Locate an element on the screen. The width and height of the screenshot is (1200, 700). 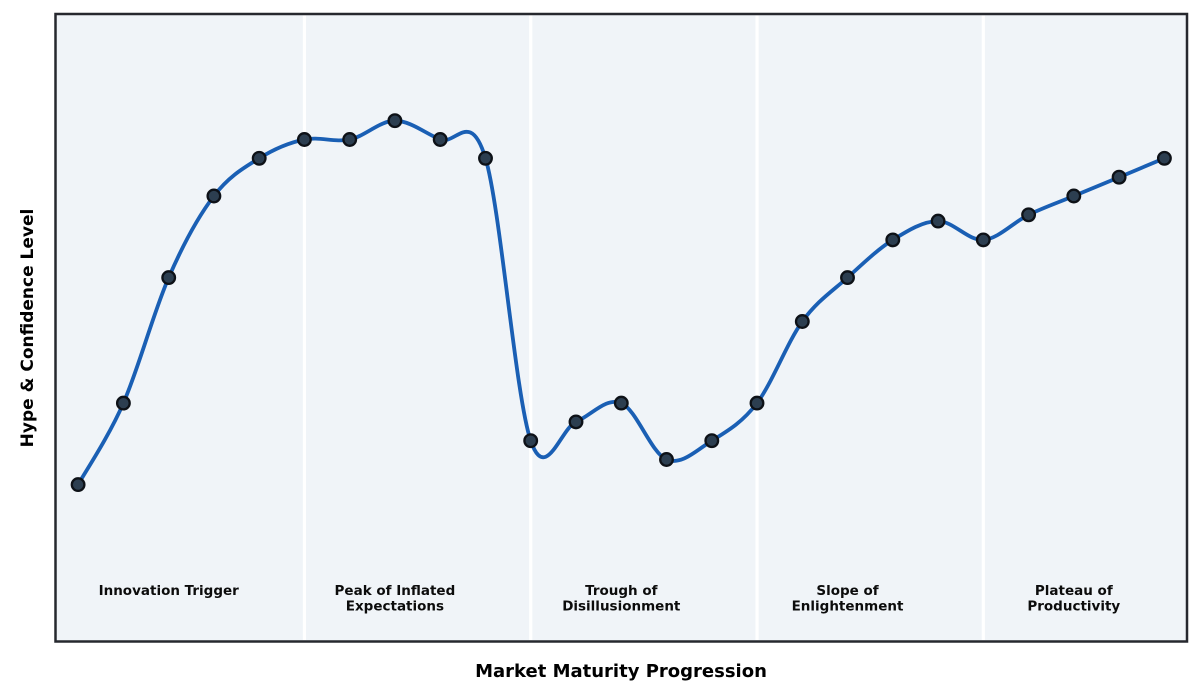
phase-label-slope-of-enlightenment: Slope of Enlightenment is located at coordinates (848, 599).